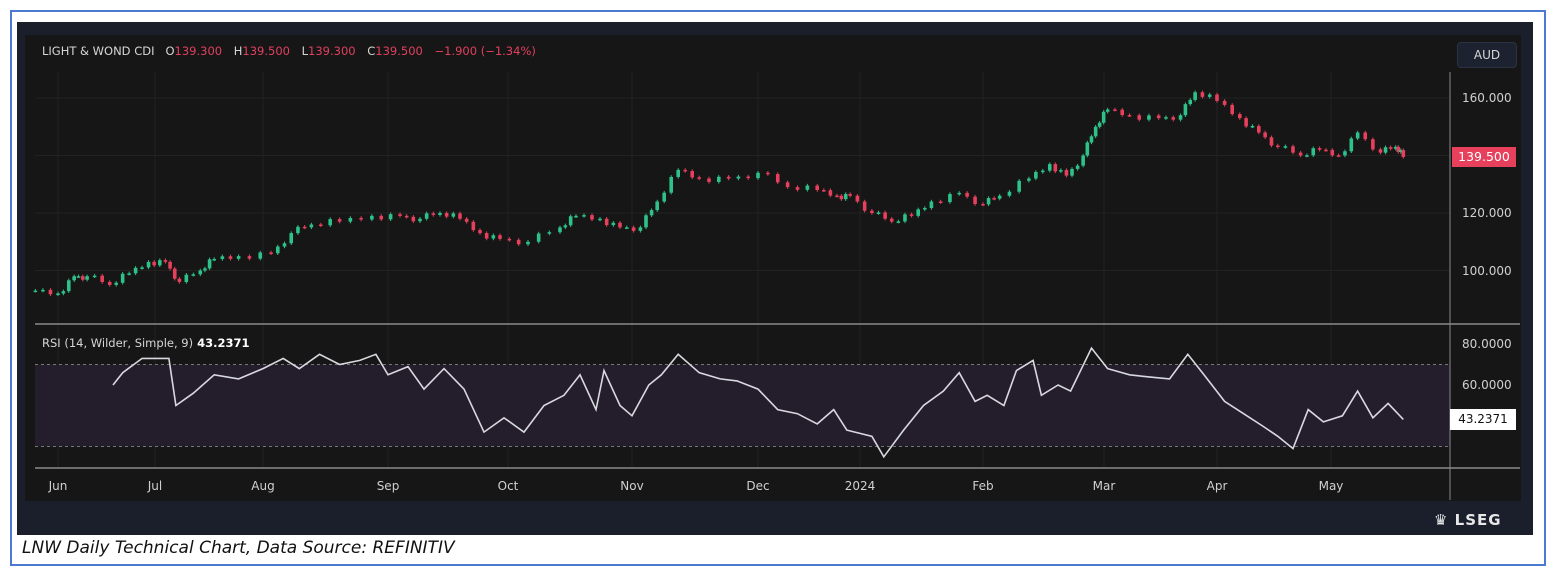  What do you see at coordinates (1217, 486) in the screenshot?
I see `time-axis-label: Apr` at bounding box center [1217, 486].